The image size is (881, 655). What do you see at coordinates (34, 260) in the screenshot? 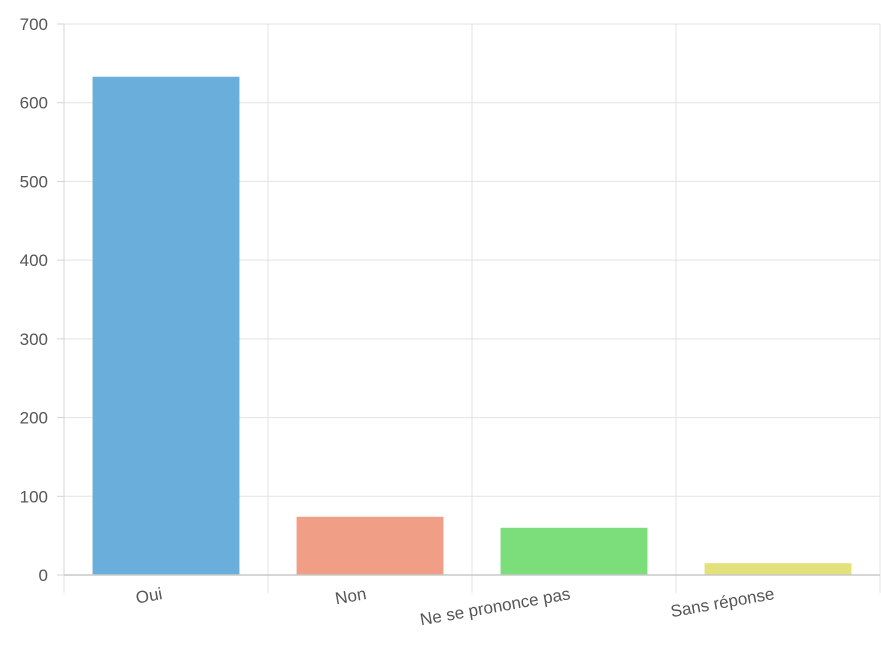
I see `y-tick-label: 400` at bounding box center [34, 260].